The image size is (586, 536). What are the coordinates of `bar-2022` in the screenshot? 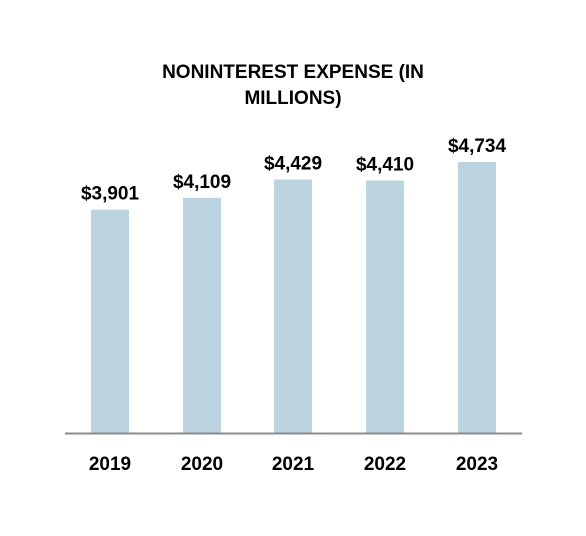 It's located at (385, 306).